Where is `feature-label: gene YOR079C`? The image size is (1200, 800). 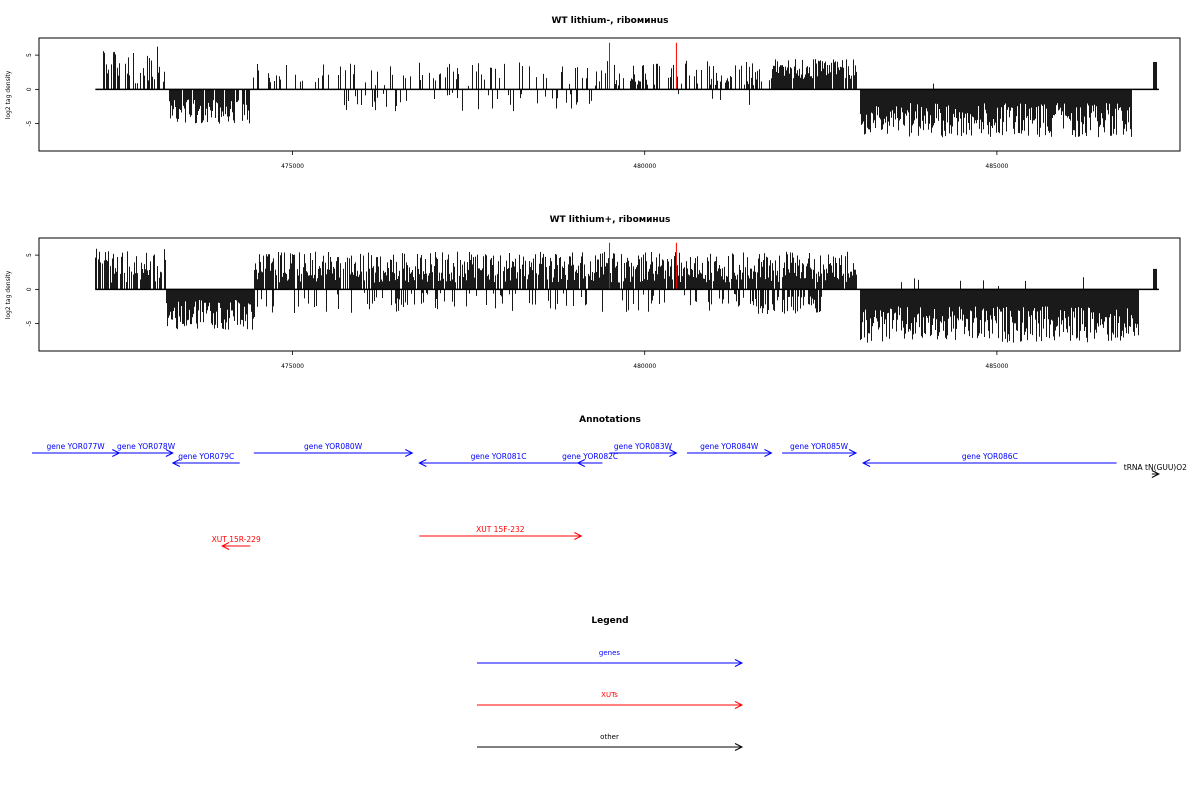 feature-label: gene YOR079C is located at coordinates (206, 456).